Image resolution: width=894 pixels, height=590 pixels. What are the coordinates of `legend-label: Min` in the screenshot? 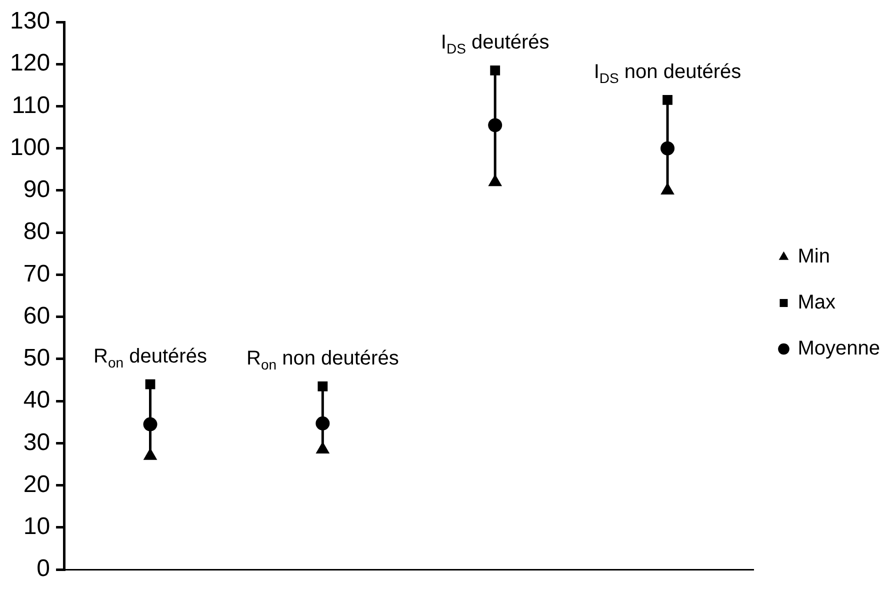 It's located at (814, 257).